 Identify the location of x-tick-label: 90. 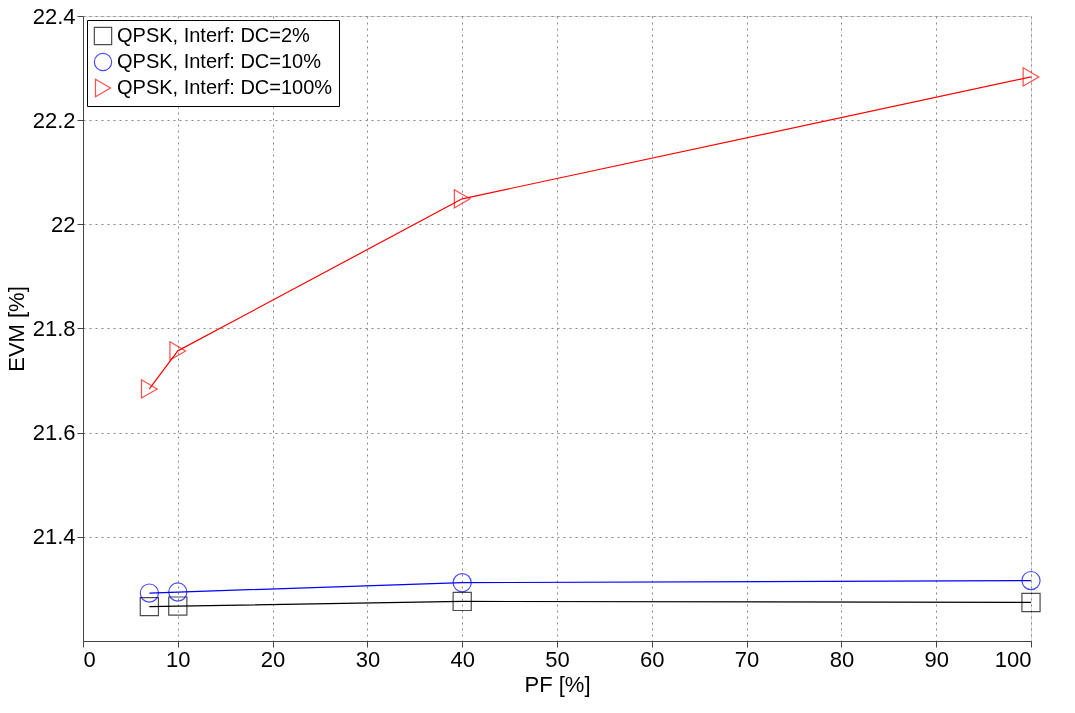
(936, 659).